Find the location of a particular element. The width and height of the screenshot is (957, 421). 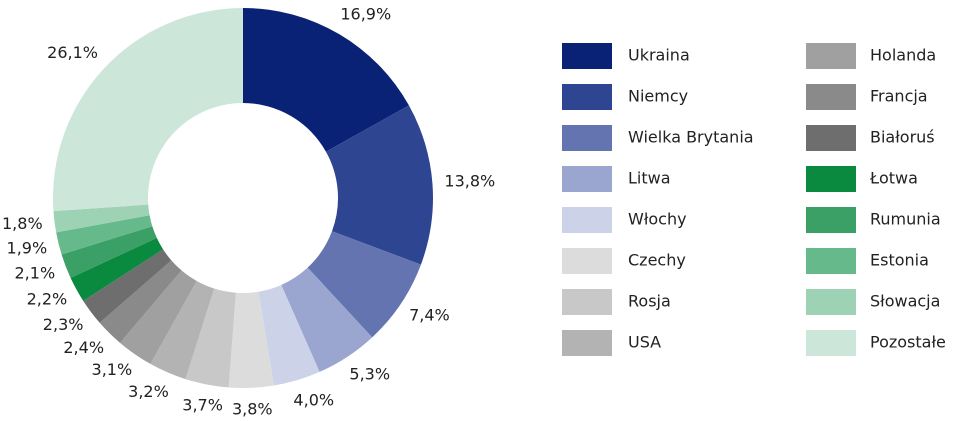

data-label: 2,1% is located at coordinates (35, 273).